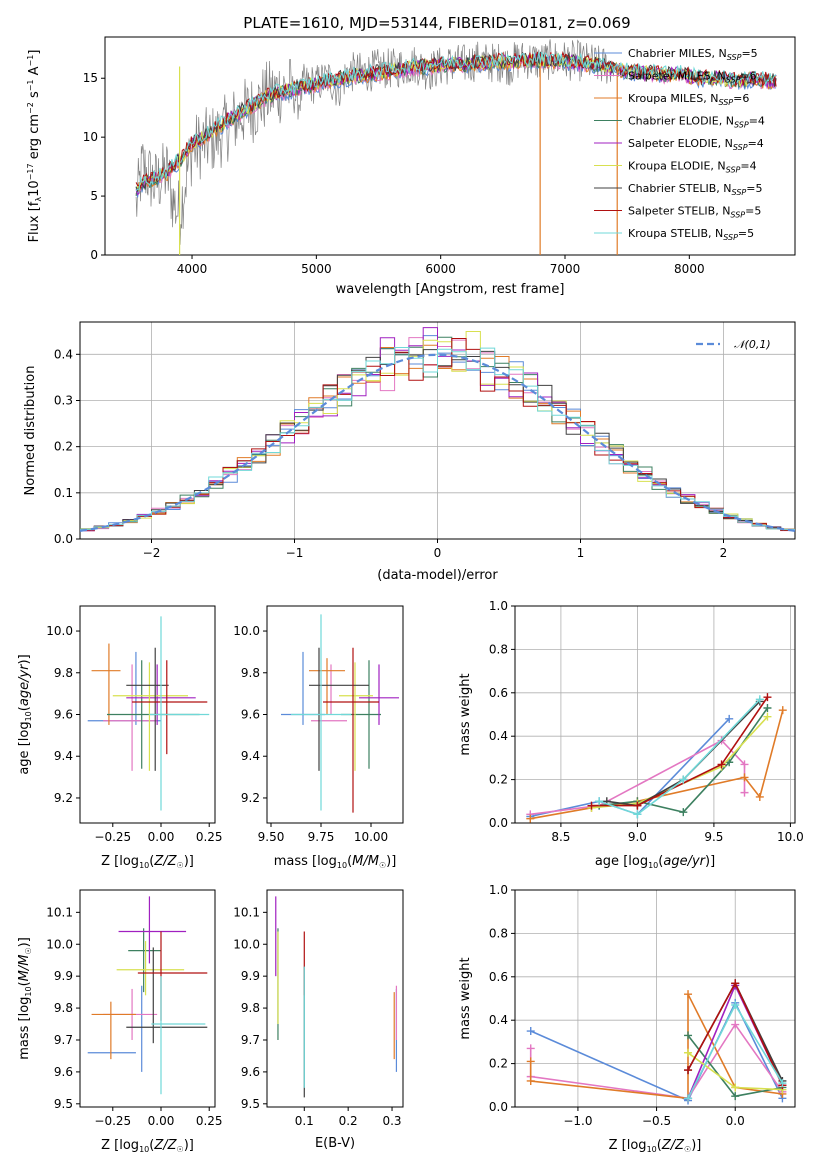 Image resolution: width=819 pixels, height=1170 pixels. I want to click on label-part: Flux [f, so click(34, 221).